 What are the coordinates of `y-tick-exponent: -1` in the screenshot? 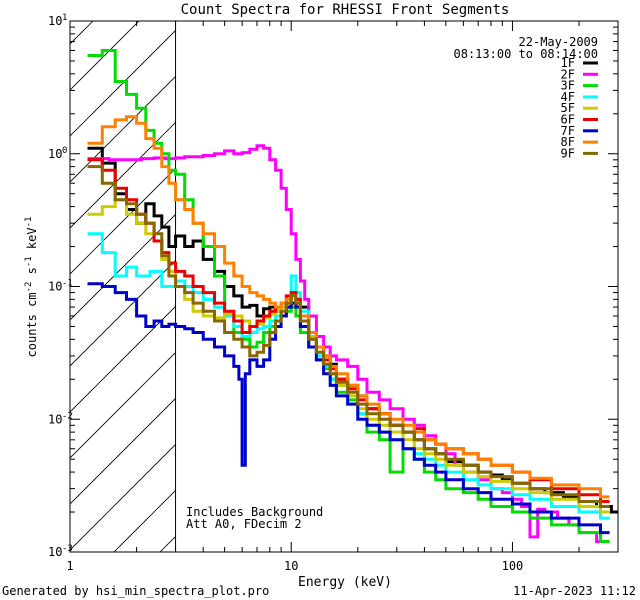 It's located at (67, 284).